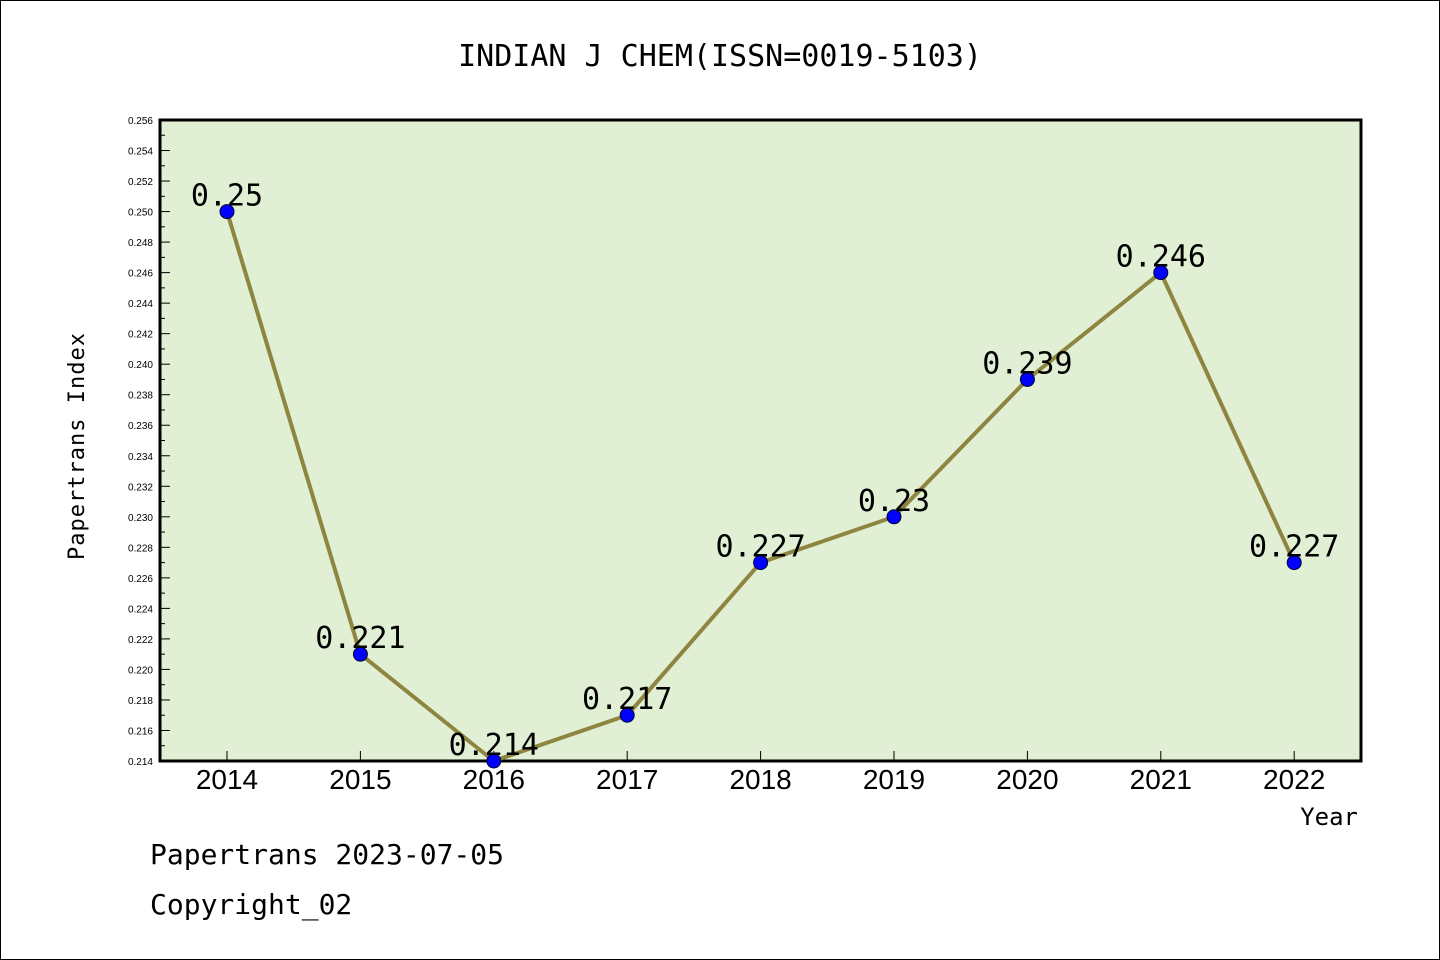 Image resolution: width=1440 pixels, height=960 pixels. Describe the element at coordinates (227, 196) in the screenshot. I see `data-label: 0.25` at that location.